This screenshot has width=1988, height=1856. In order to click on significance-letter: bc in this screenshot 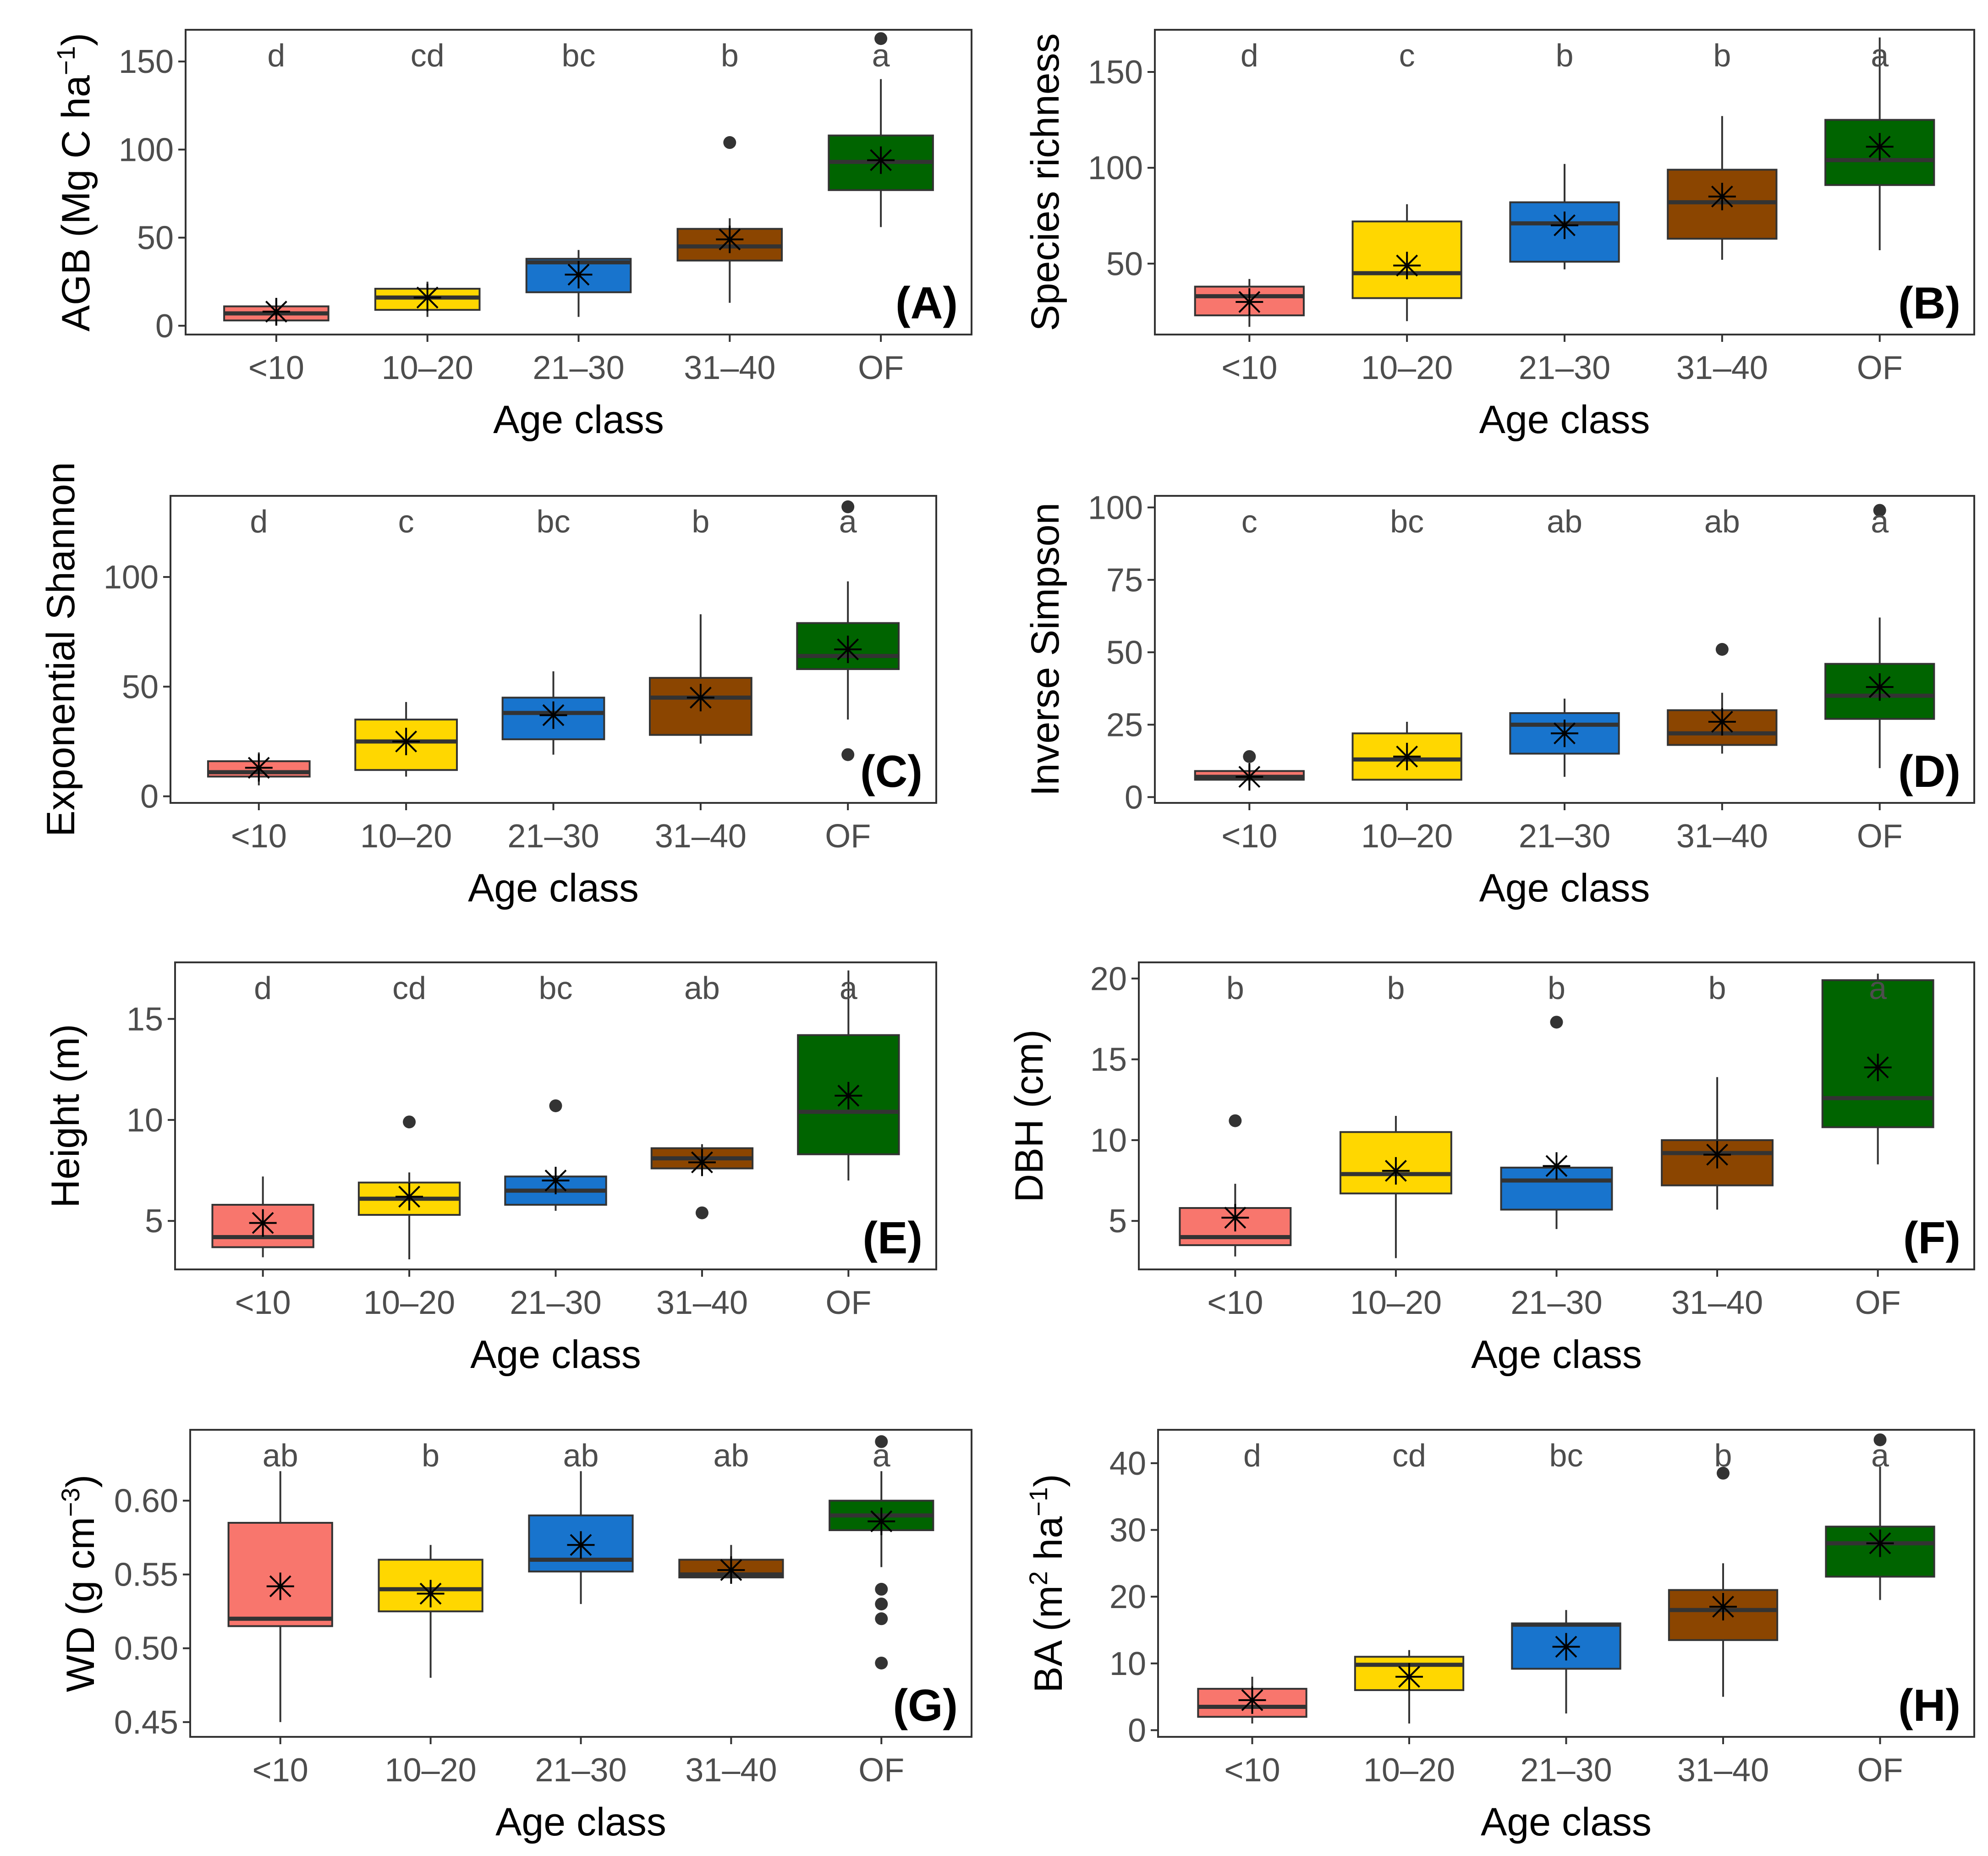, I will do `click(1566, 1456)`.